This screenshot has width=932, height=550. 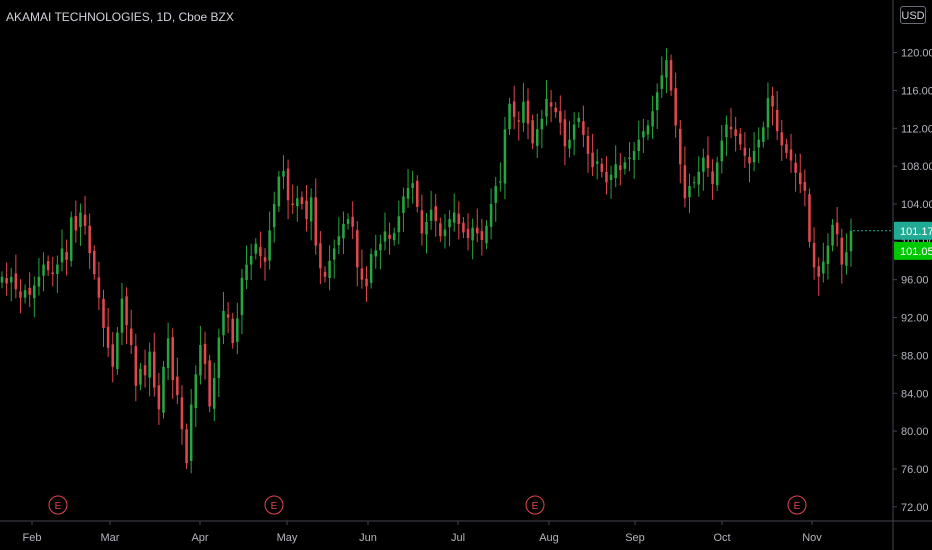 I want to click on currency-button: USD, so click(x=913, y=15).